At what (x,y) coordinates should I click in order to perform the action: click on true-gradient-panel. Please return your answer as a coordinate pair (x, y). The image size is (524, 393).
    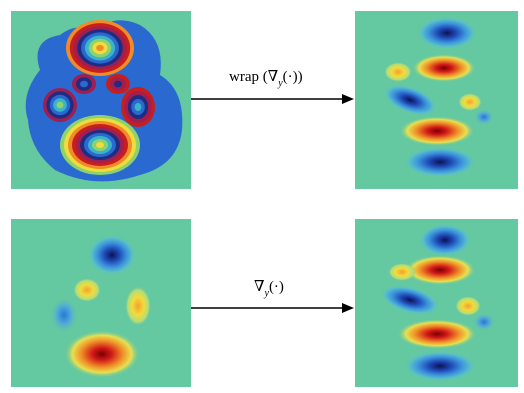
    Looking at the image, I should click on (436, 303).